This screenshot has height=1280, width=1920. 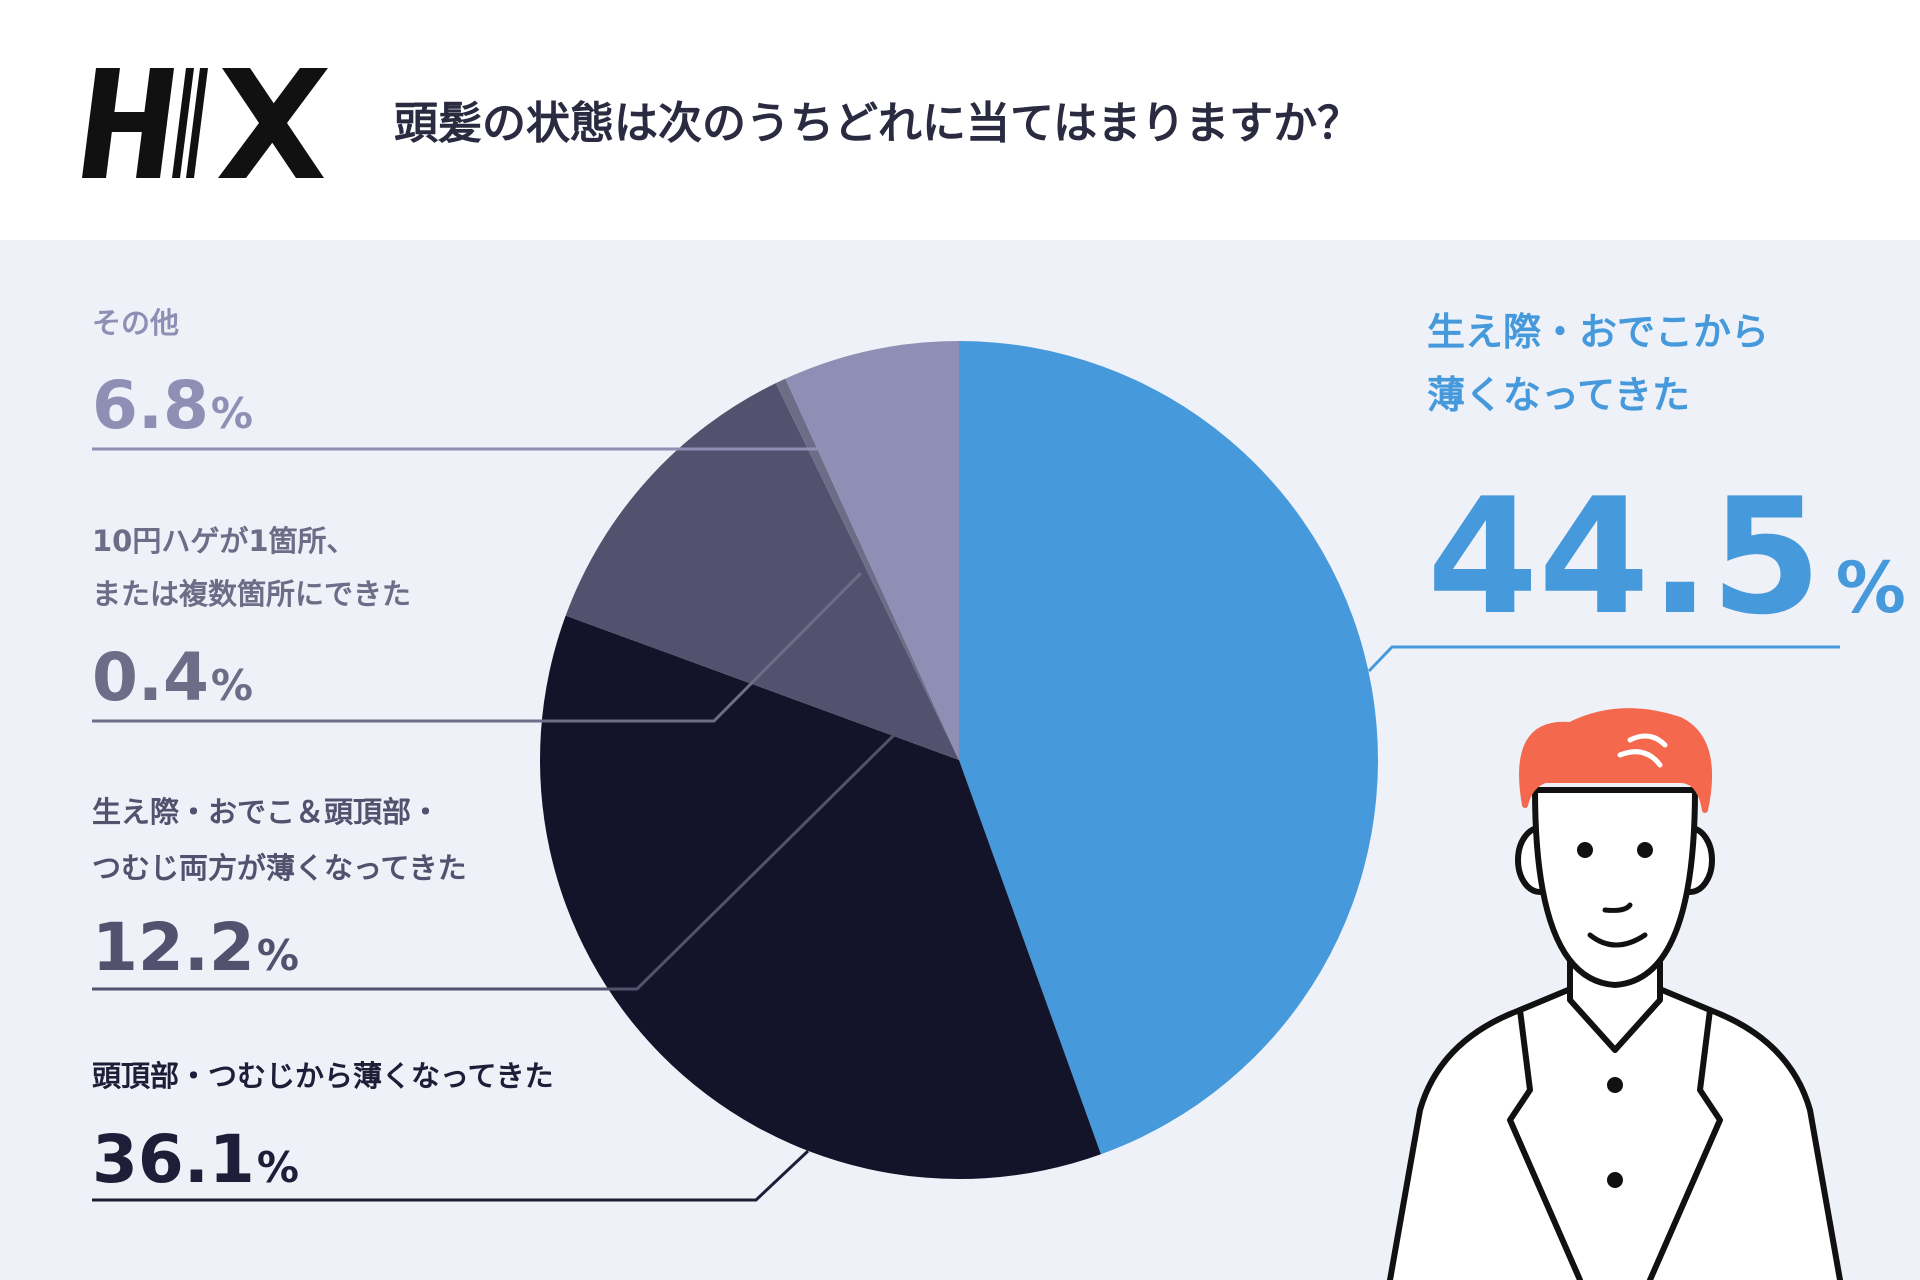 What do you see at coordinates (1598, 363) in the screenshot?
I see `slice-label: 生え際・おでこから薄くなってきた` at bounding box center [1598, 363].